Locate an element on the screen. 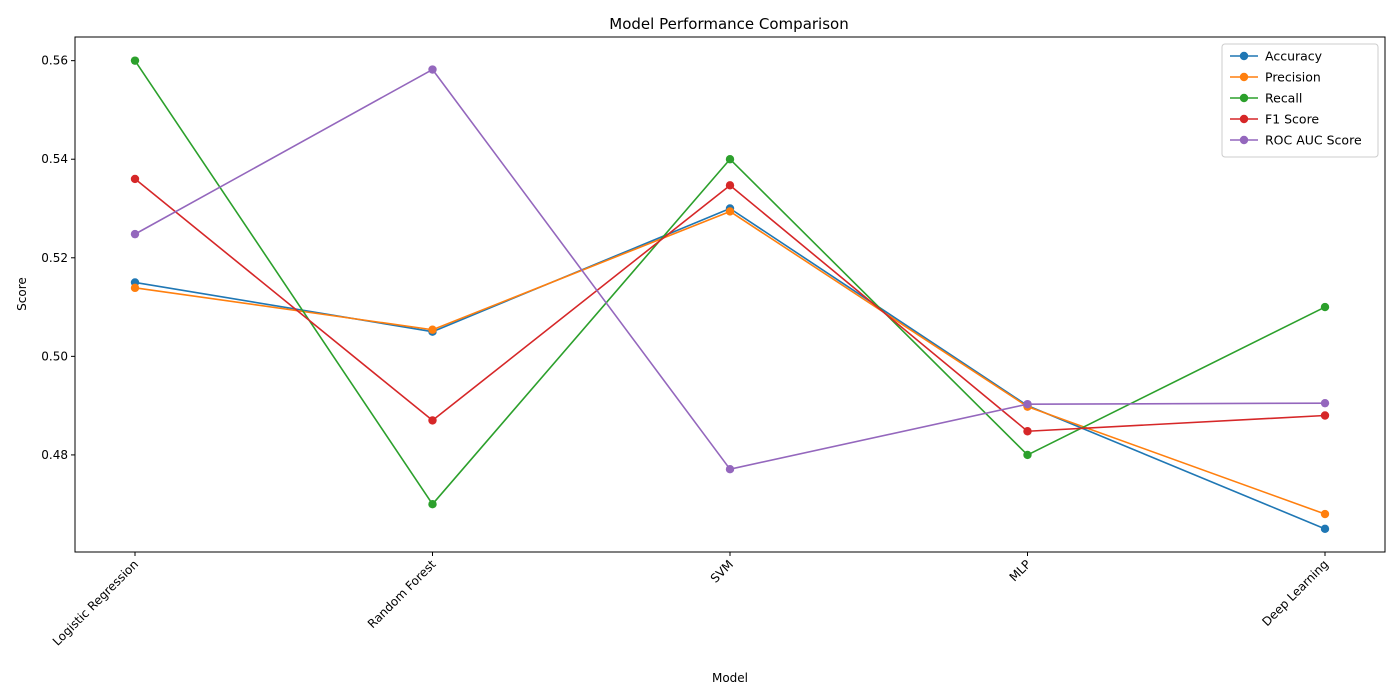  y-tick-label: 0.48 is located at coordinates (54, 455).